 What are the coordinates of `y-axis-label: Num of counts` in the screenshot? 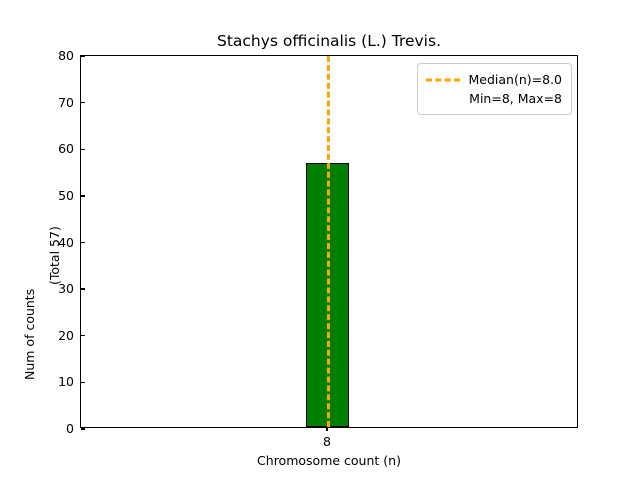 It's located at (29, 334).